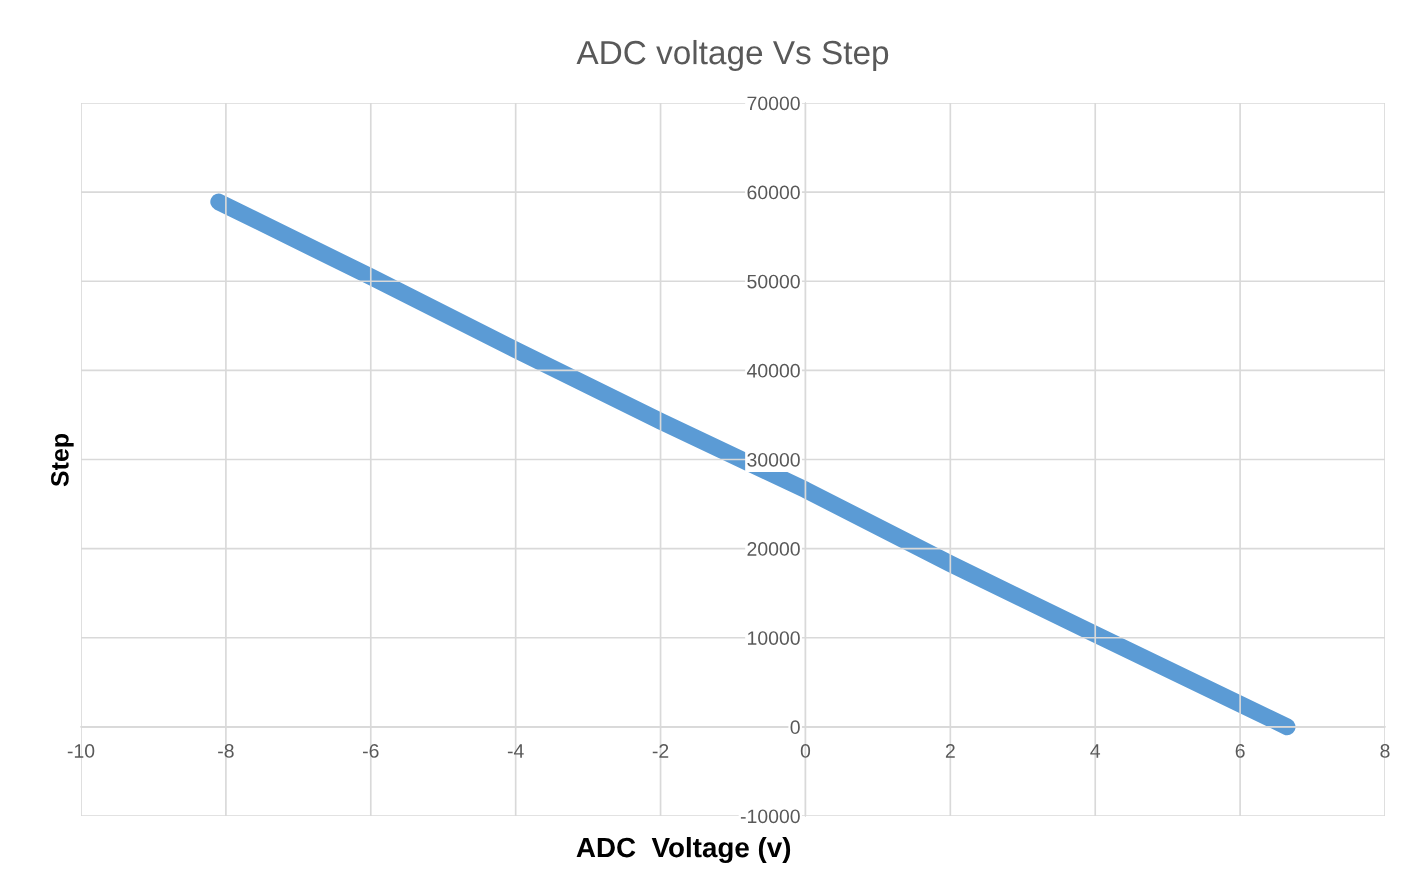  Describe the element at coordinates (773, 549) in the screenshot. I see `y-tick-label: 20000` at that location.